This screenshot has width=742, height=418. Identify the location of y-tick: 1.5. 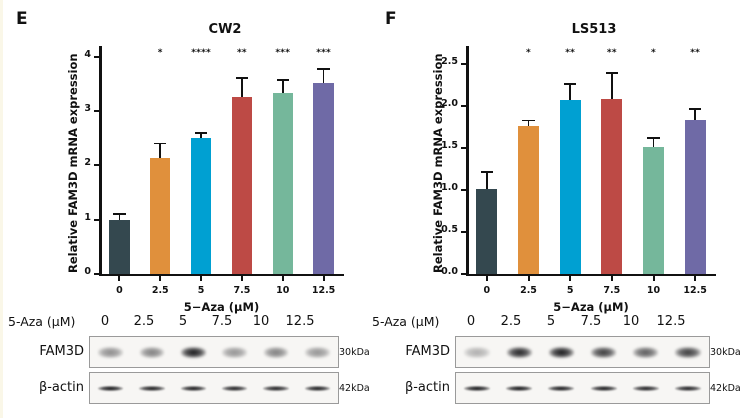
(453, 145).